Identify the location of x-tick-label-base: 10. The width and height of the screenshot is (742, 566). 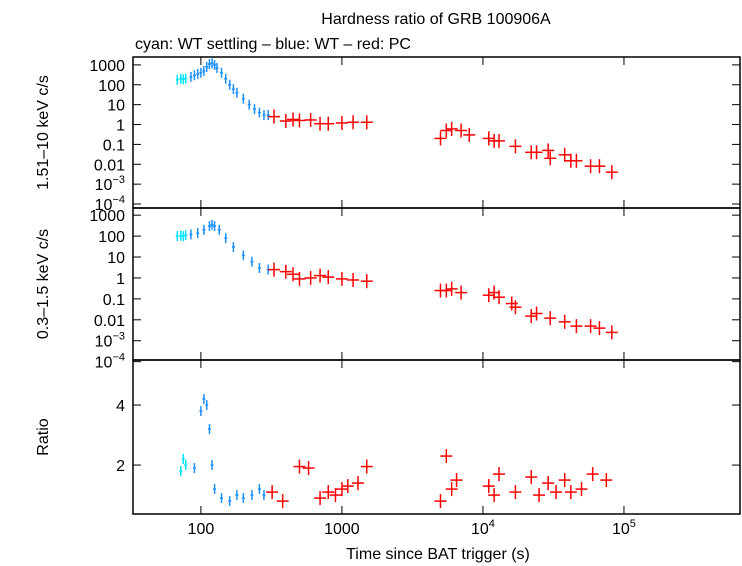
(621, 529).